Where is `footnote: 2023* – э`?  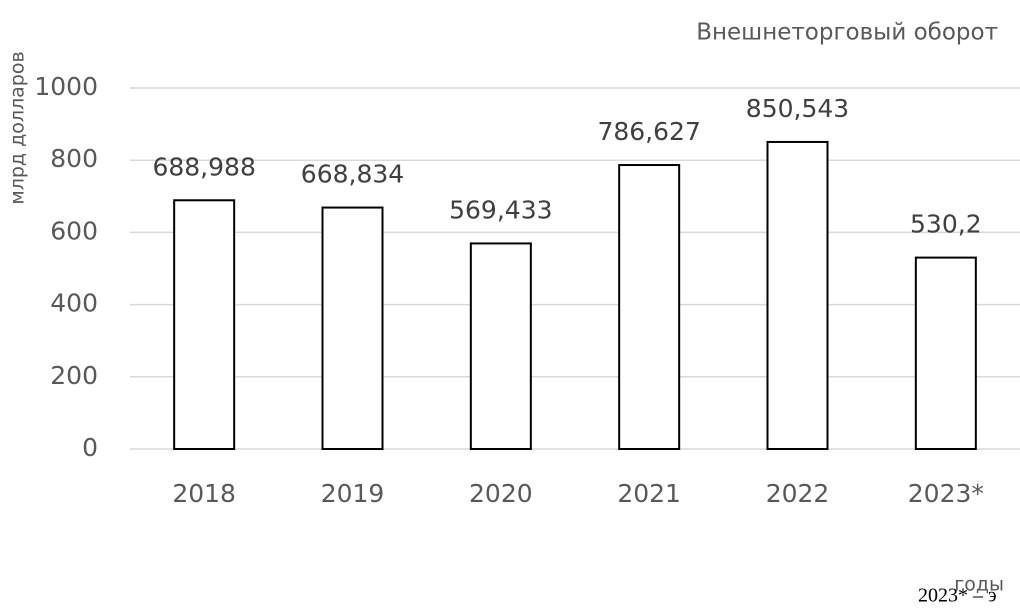 footnote: 2023* – э is located at coordinates (957, 596).